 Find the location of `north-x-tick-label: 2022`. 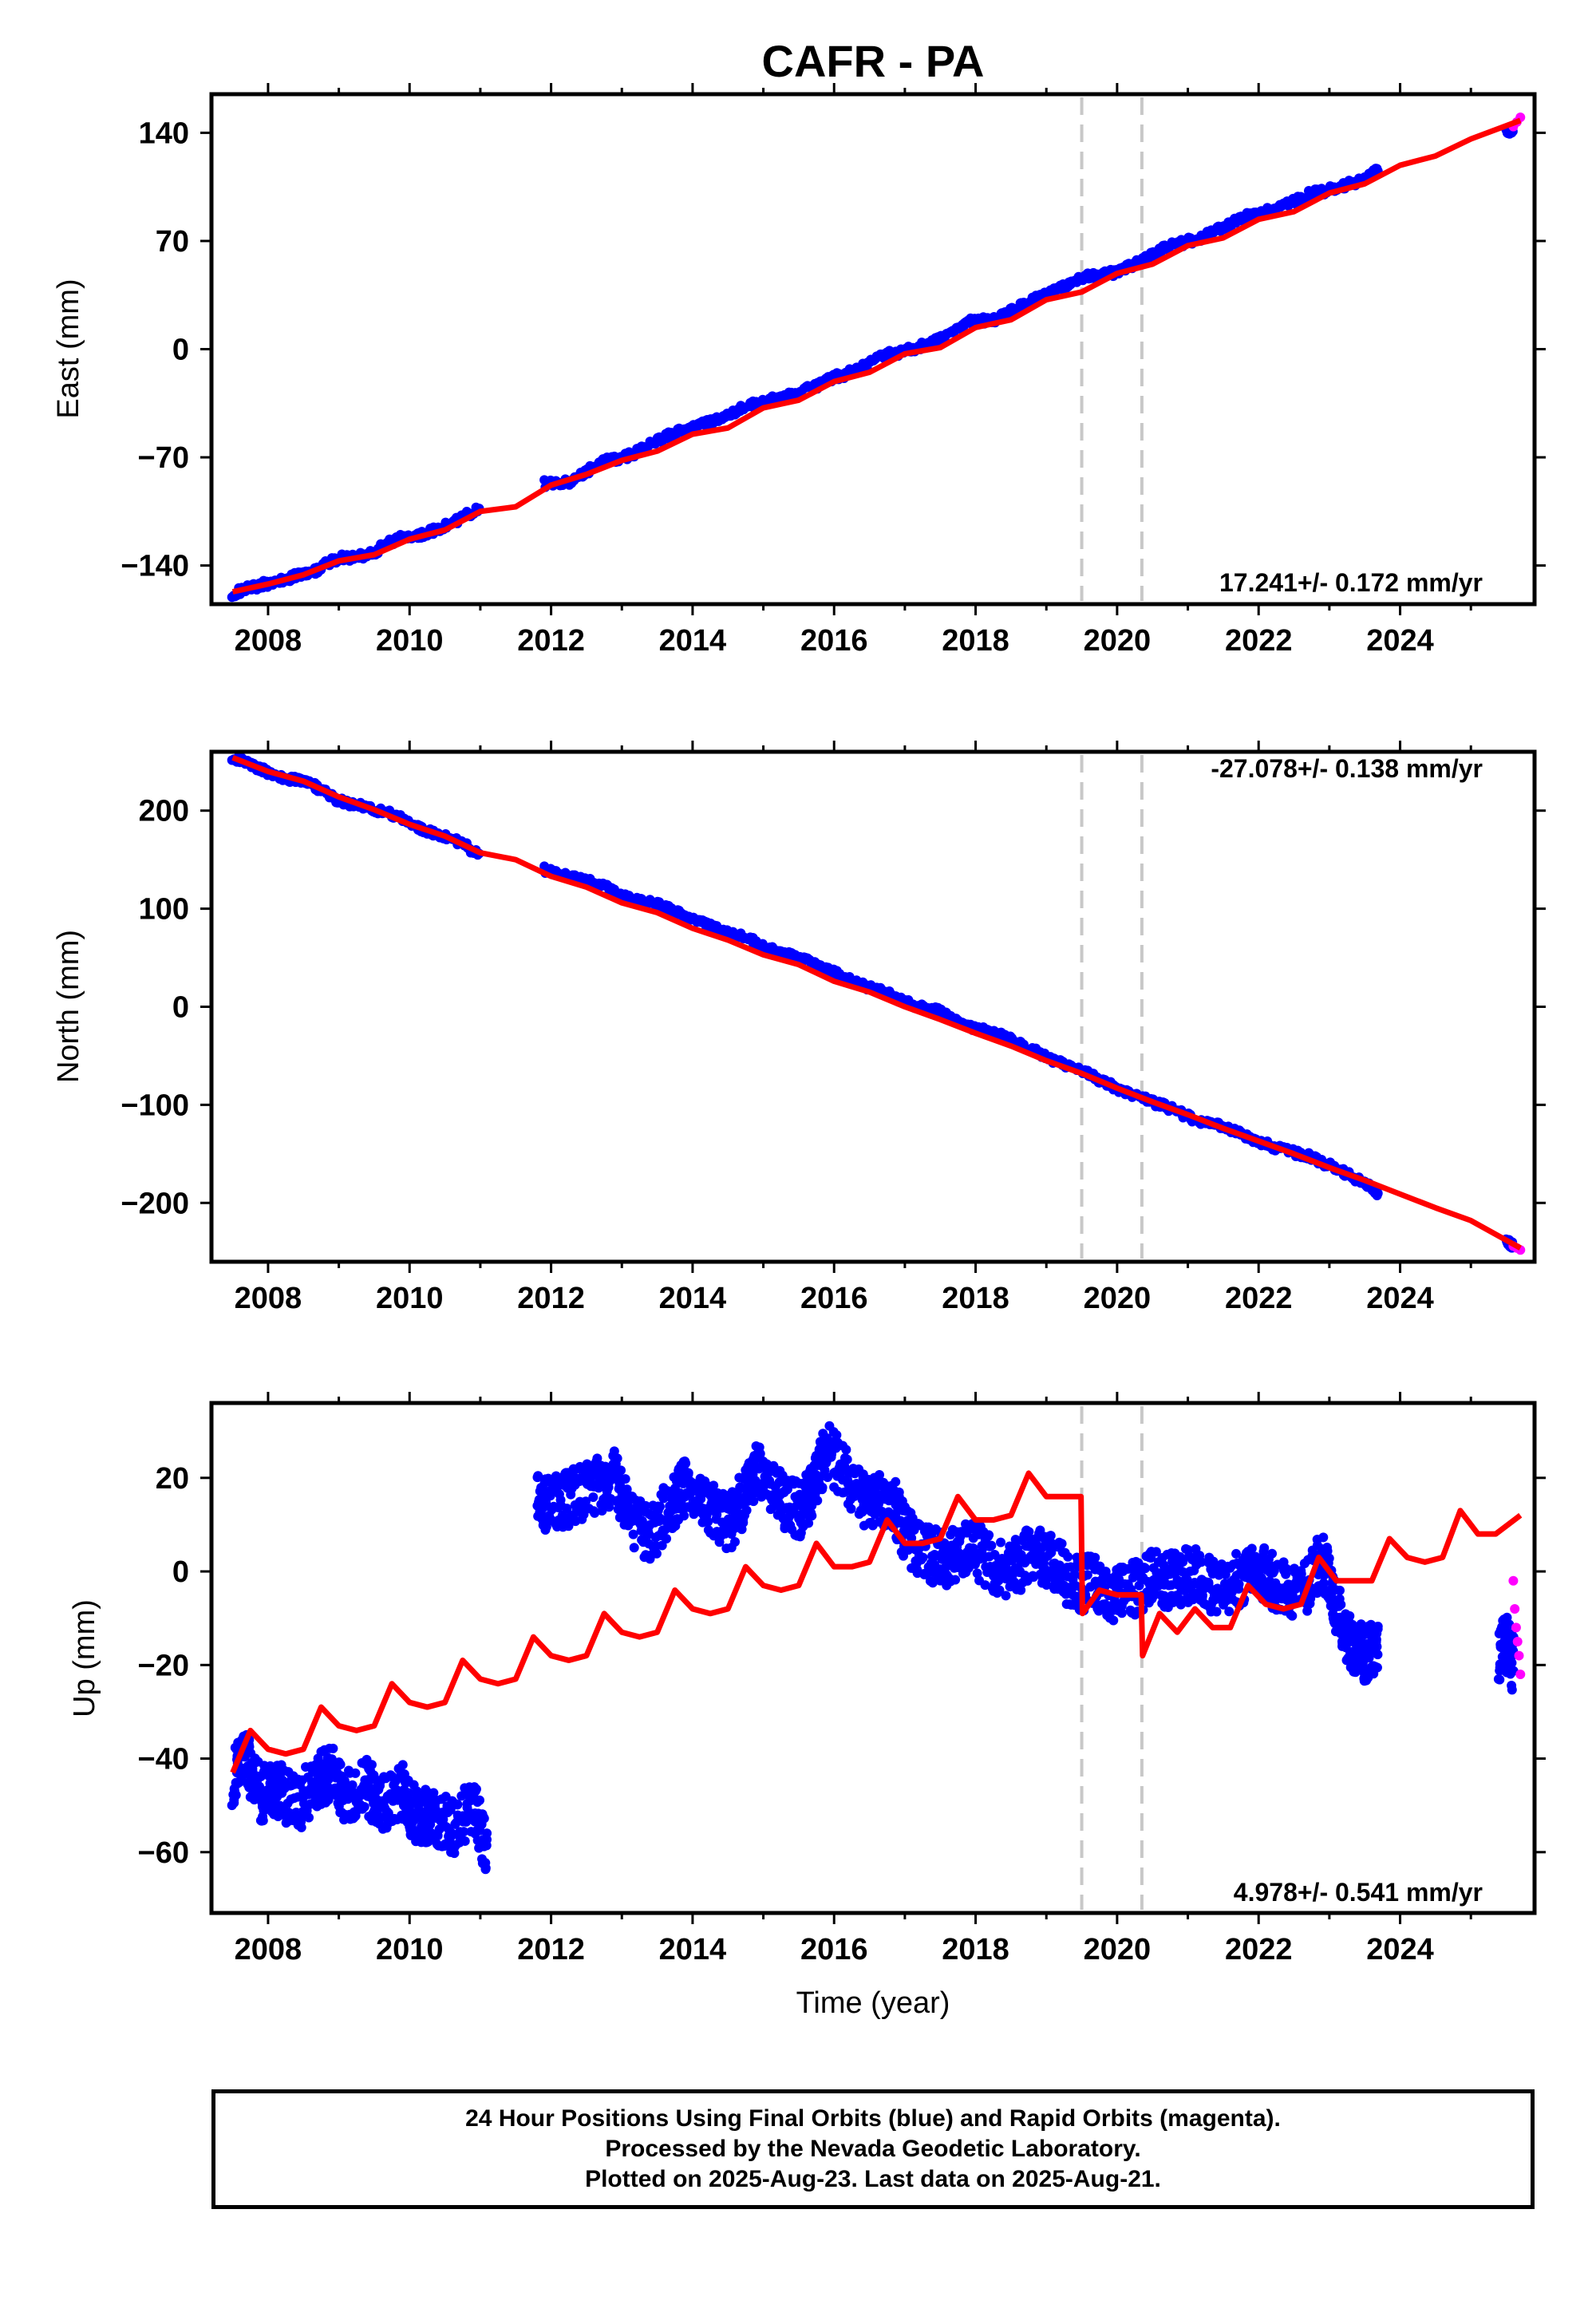

north-x-tick-label: 2022 is located at coordinates (1259, 1298).